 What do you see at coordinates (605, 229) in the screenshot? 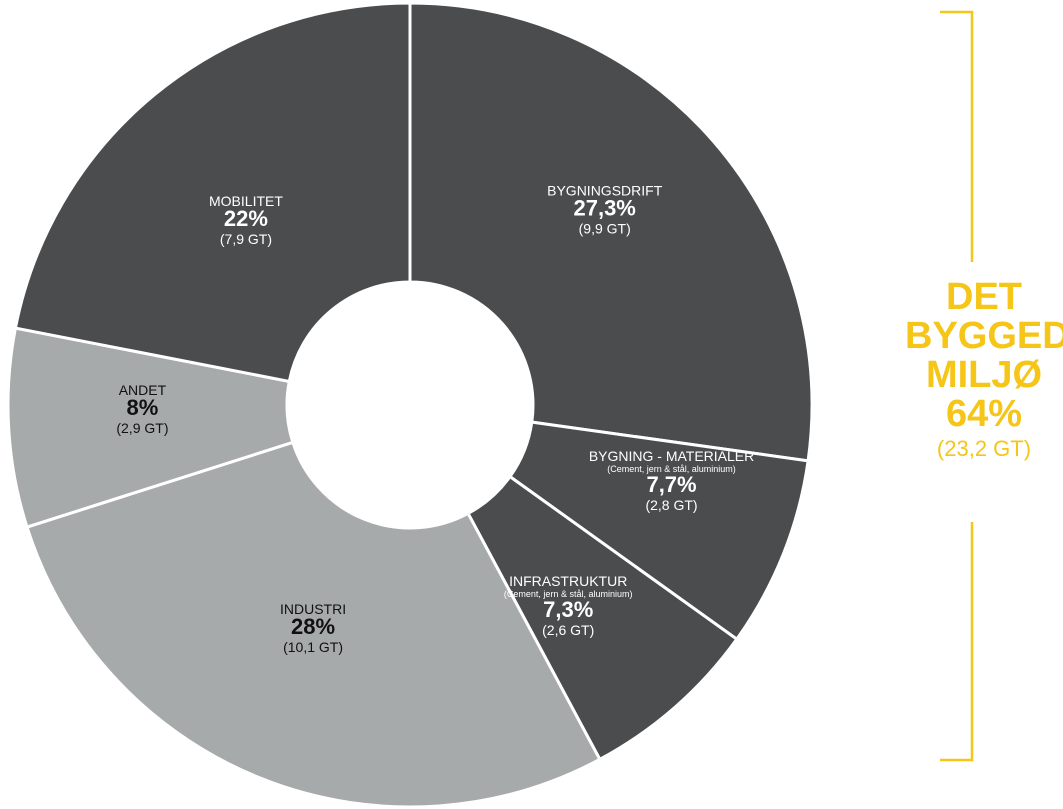
I see `slice-value: (9,9 GT)` at bounding box center [605, 229].